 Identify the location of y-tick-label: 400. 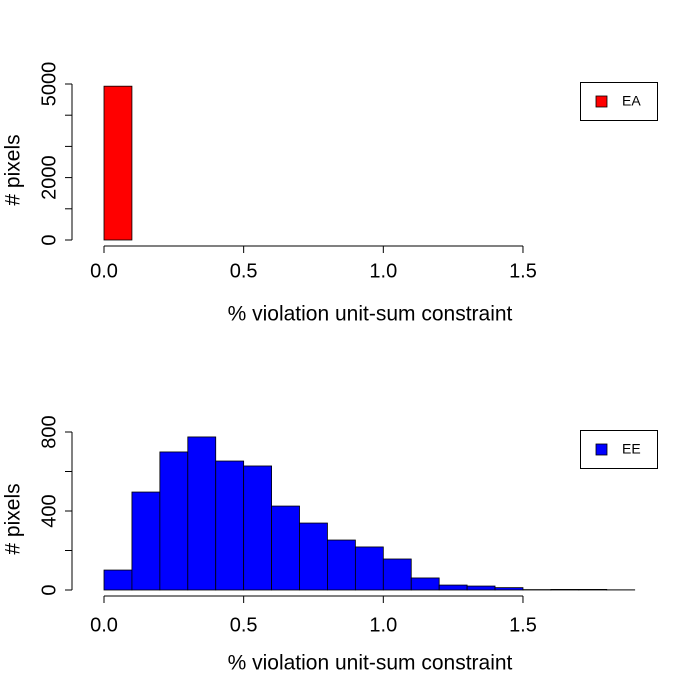
(49, 510).